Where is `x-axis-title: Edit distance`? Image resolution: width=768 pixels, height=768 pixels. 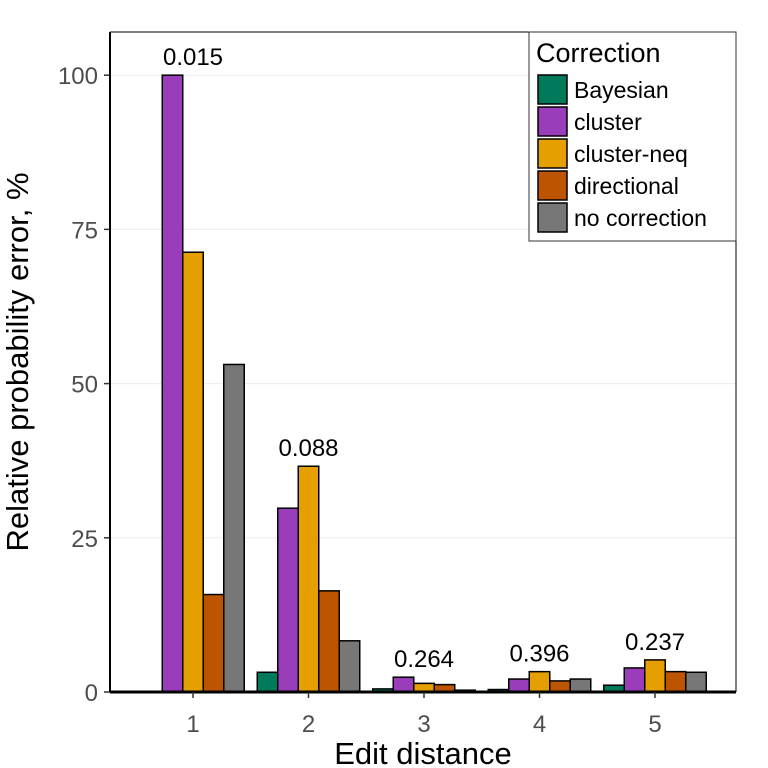
x-axis-title: Edit distance is located at coordinates (423, 752).